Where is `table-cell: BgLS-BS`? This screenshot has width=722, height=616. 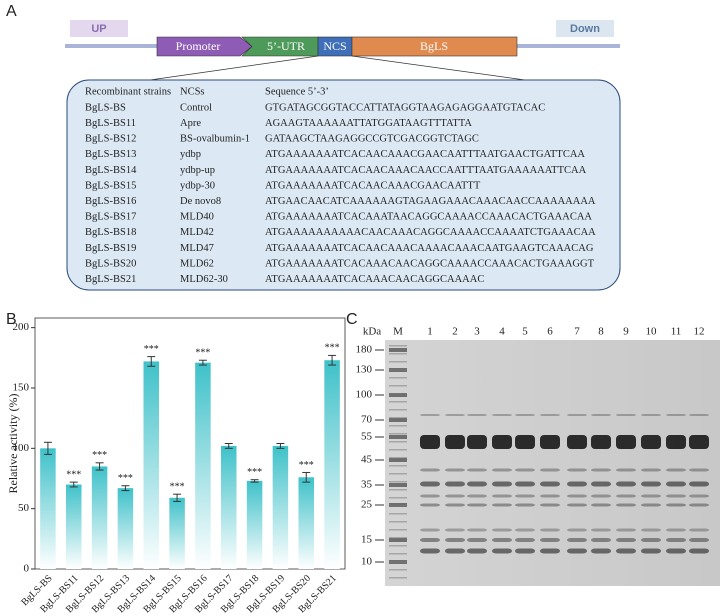 table-cell: BgLS-BS is located at coordinates (105, 107).